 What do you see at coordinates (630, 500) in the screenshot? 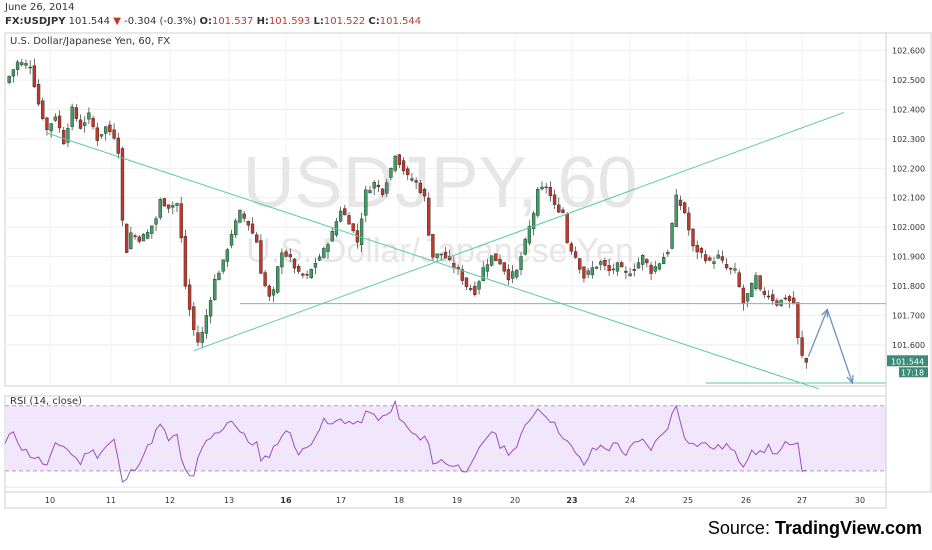
I see `time-tick-label: 24` at bounding box center [630, 500].